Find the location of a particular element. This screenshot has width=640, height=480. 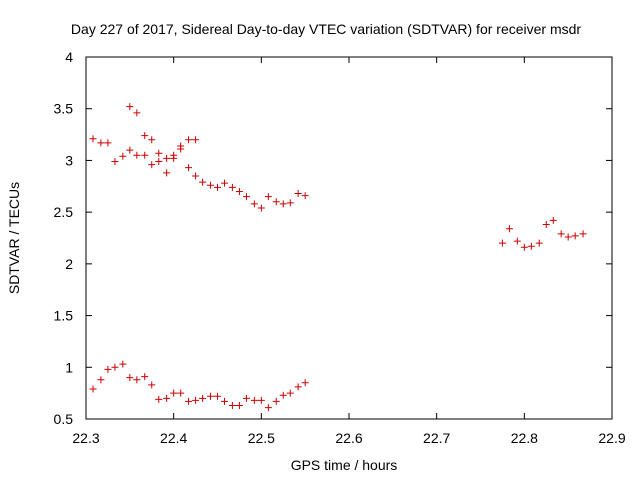

x-tick-label: 22.6 is located at coordinates (348, 438).